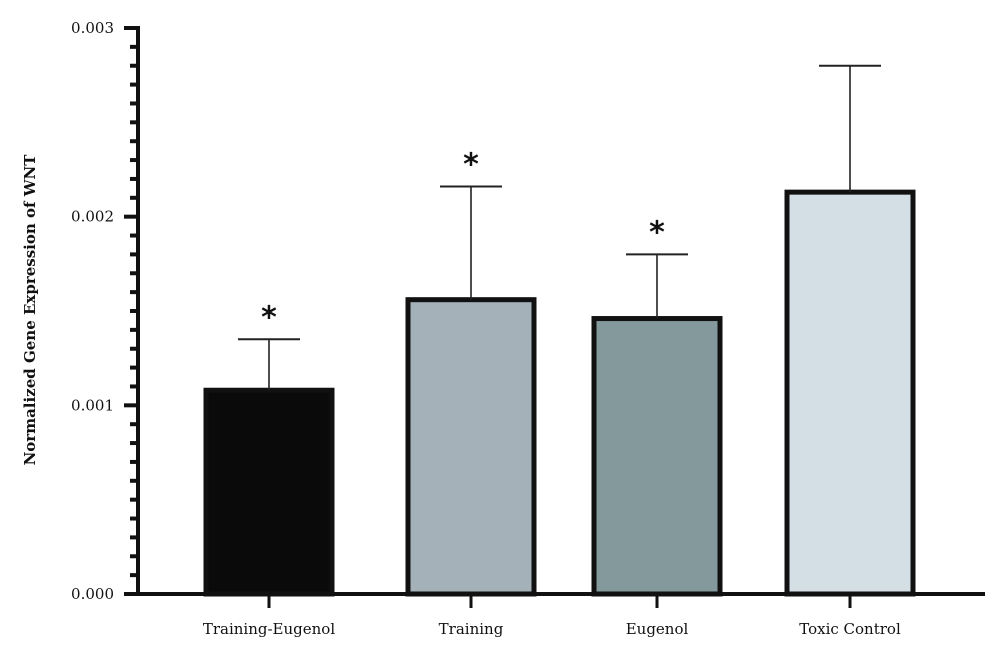 This screenshot has height=646, width=1000. I want to click on x-tick-label: Eugenol, so click(657, 629).